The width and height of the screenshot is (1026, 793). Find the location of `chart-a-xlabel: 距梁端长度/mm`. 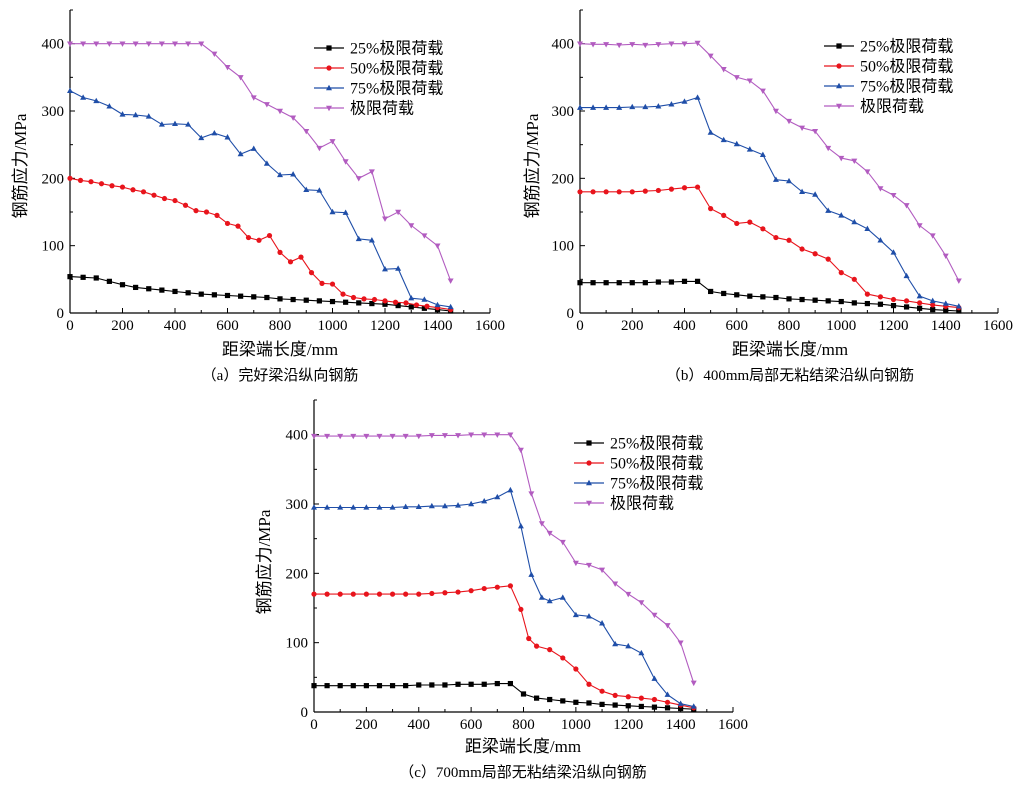

chart-a-xlabel: 距梁端长度/mm is located at coordinates (280, 349).